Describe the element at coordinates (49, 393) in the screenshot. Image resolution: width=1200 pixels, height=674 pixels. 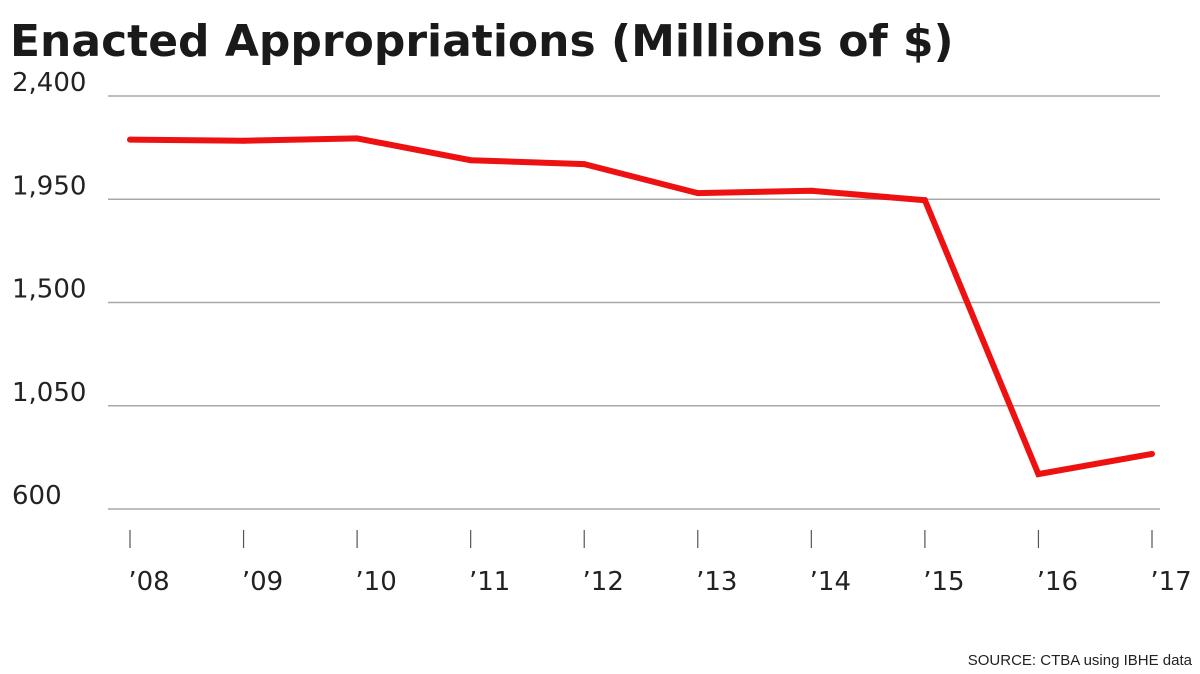
I see `y-tick-label: 1,050` at that location.